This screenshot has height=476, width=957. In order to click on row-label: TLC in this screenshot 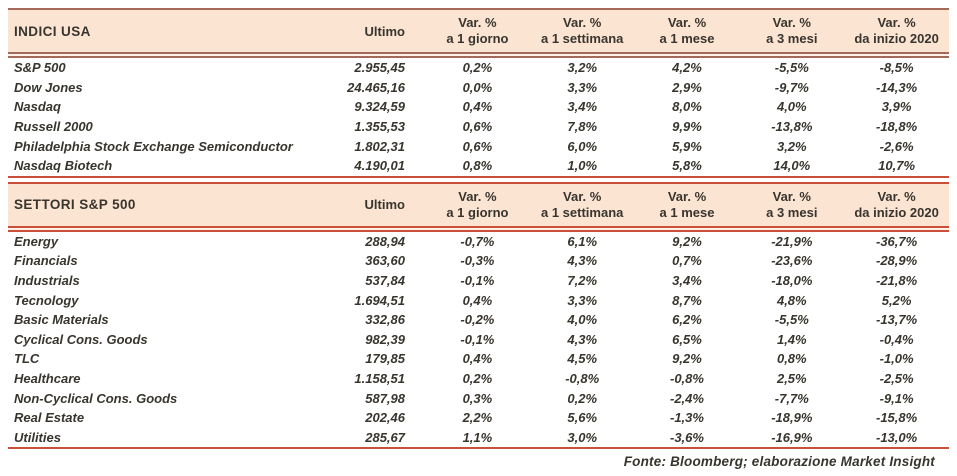, I will do `click(27, 359)`.